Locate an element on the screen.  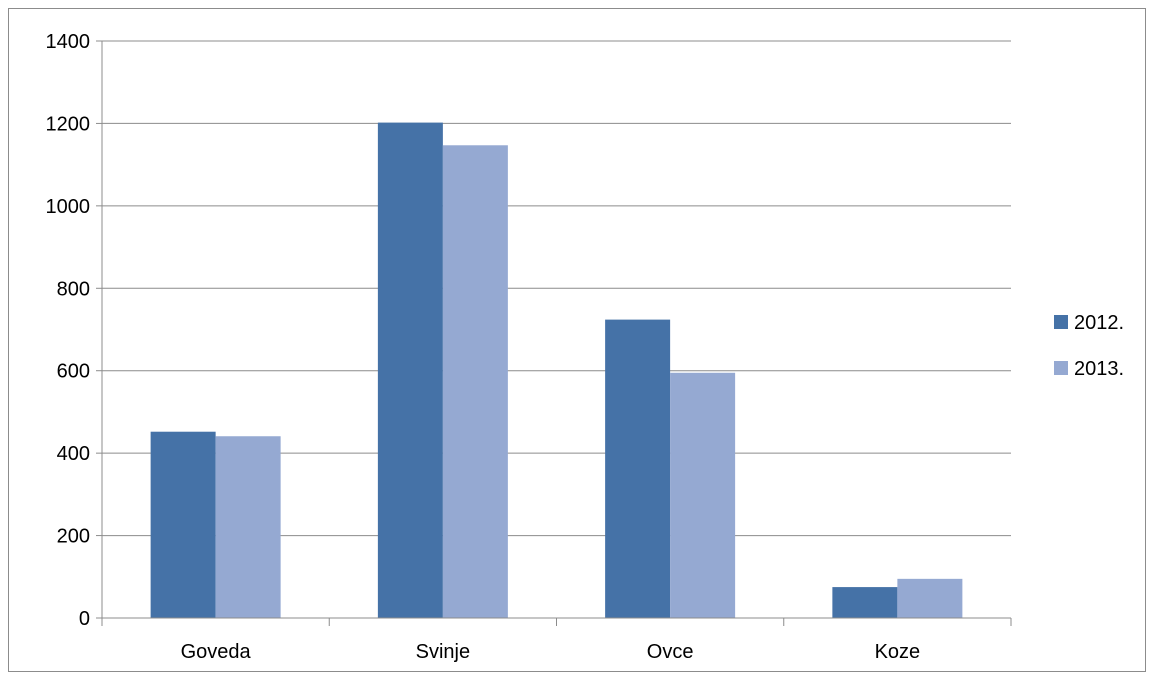
bar-koze-2012 is located at coordinates (865, 602).